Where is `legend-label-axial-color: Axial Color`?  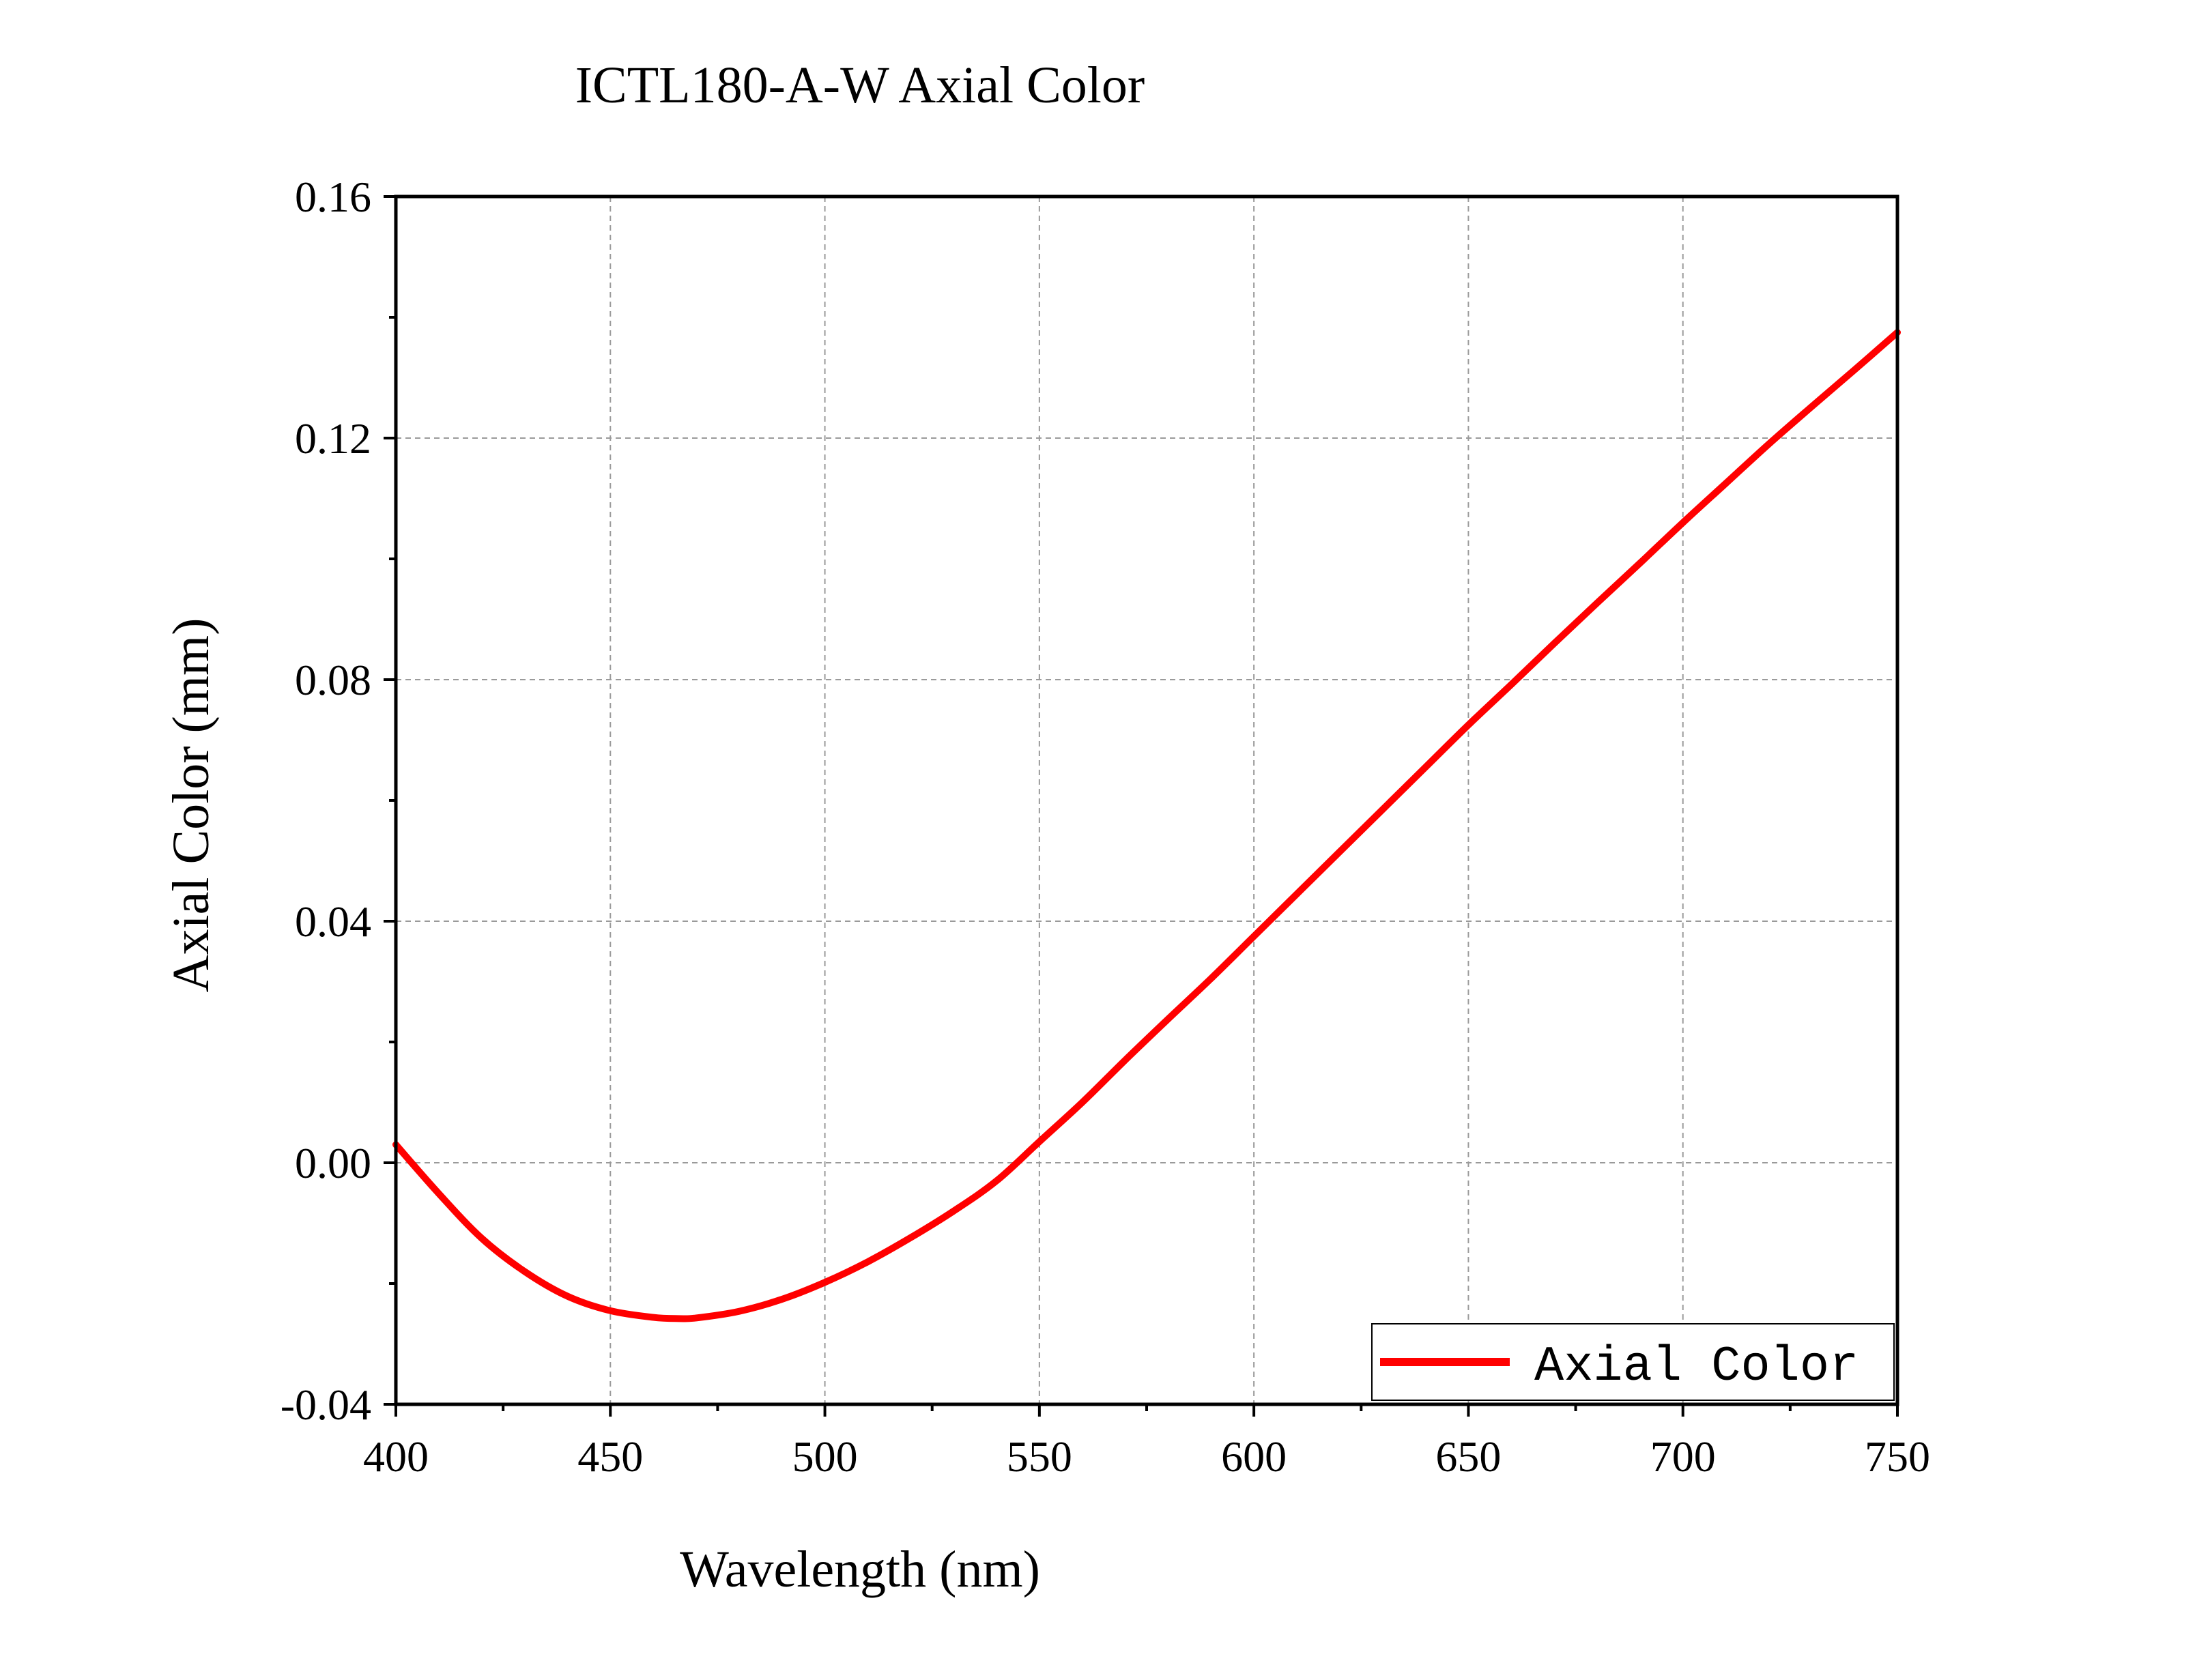 legend-label-axial-color: Axial Color is located at coordinates (1696, 1367).